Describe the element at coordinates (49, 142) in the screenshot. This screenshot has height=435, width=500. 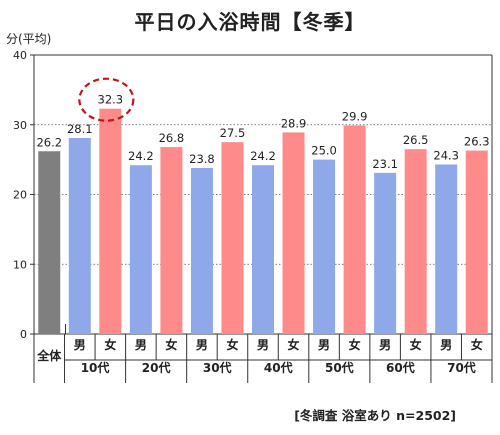
I see `data-label: 26.2` at that location.